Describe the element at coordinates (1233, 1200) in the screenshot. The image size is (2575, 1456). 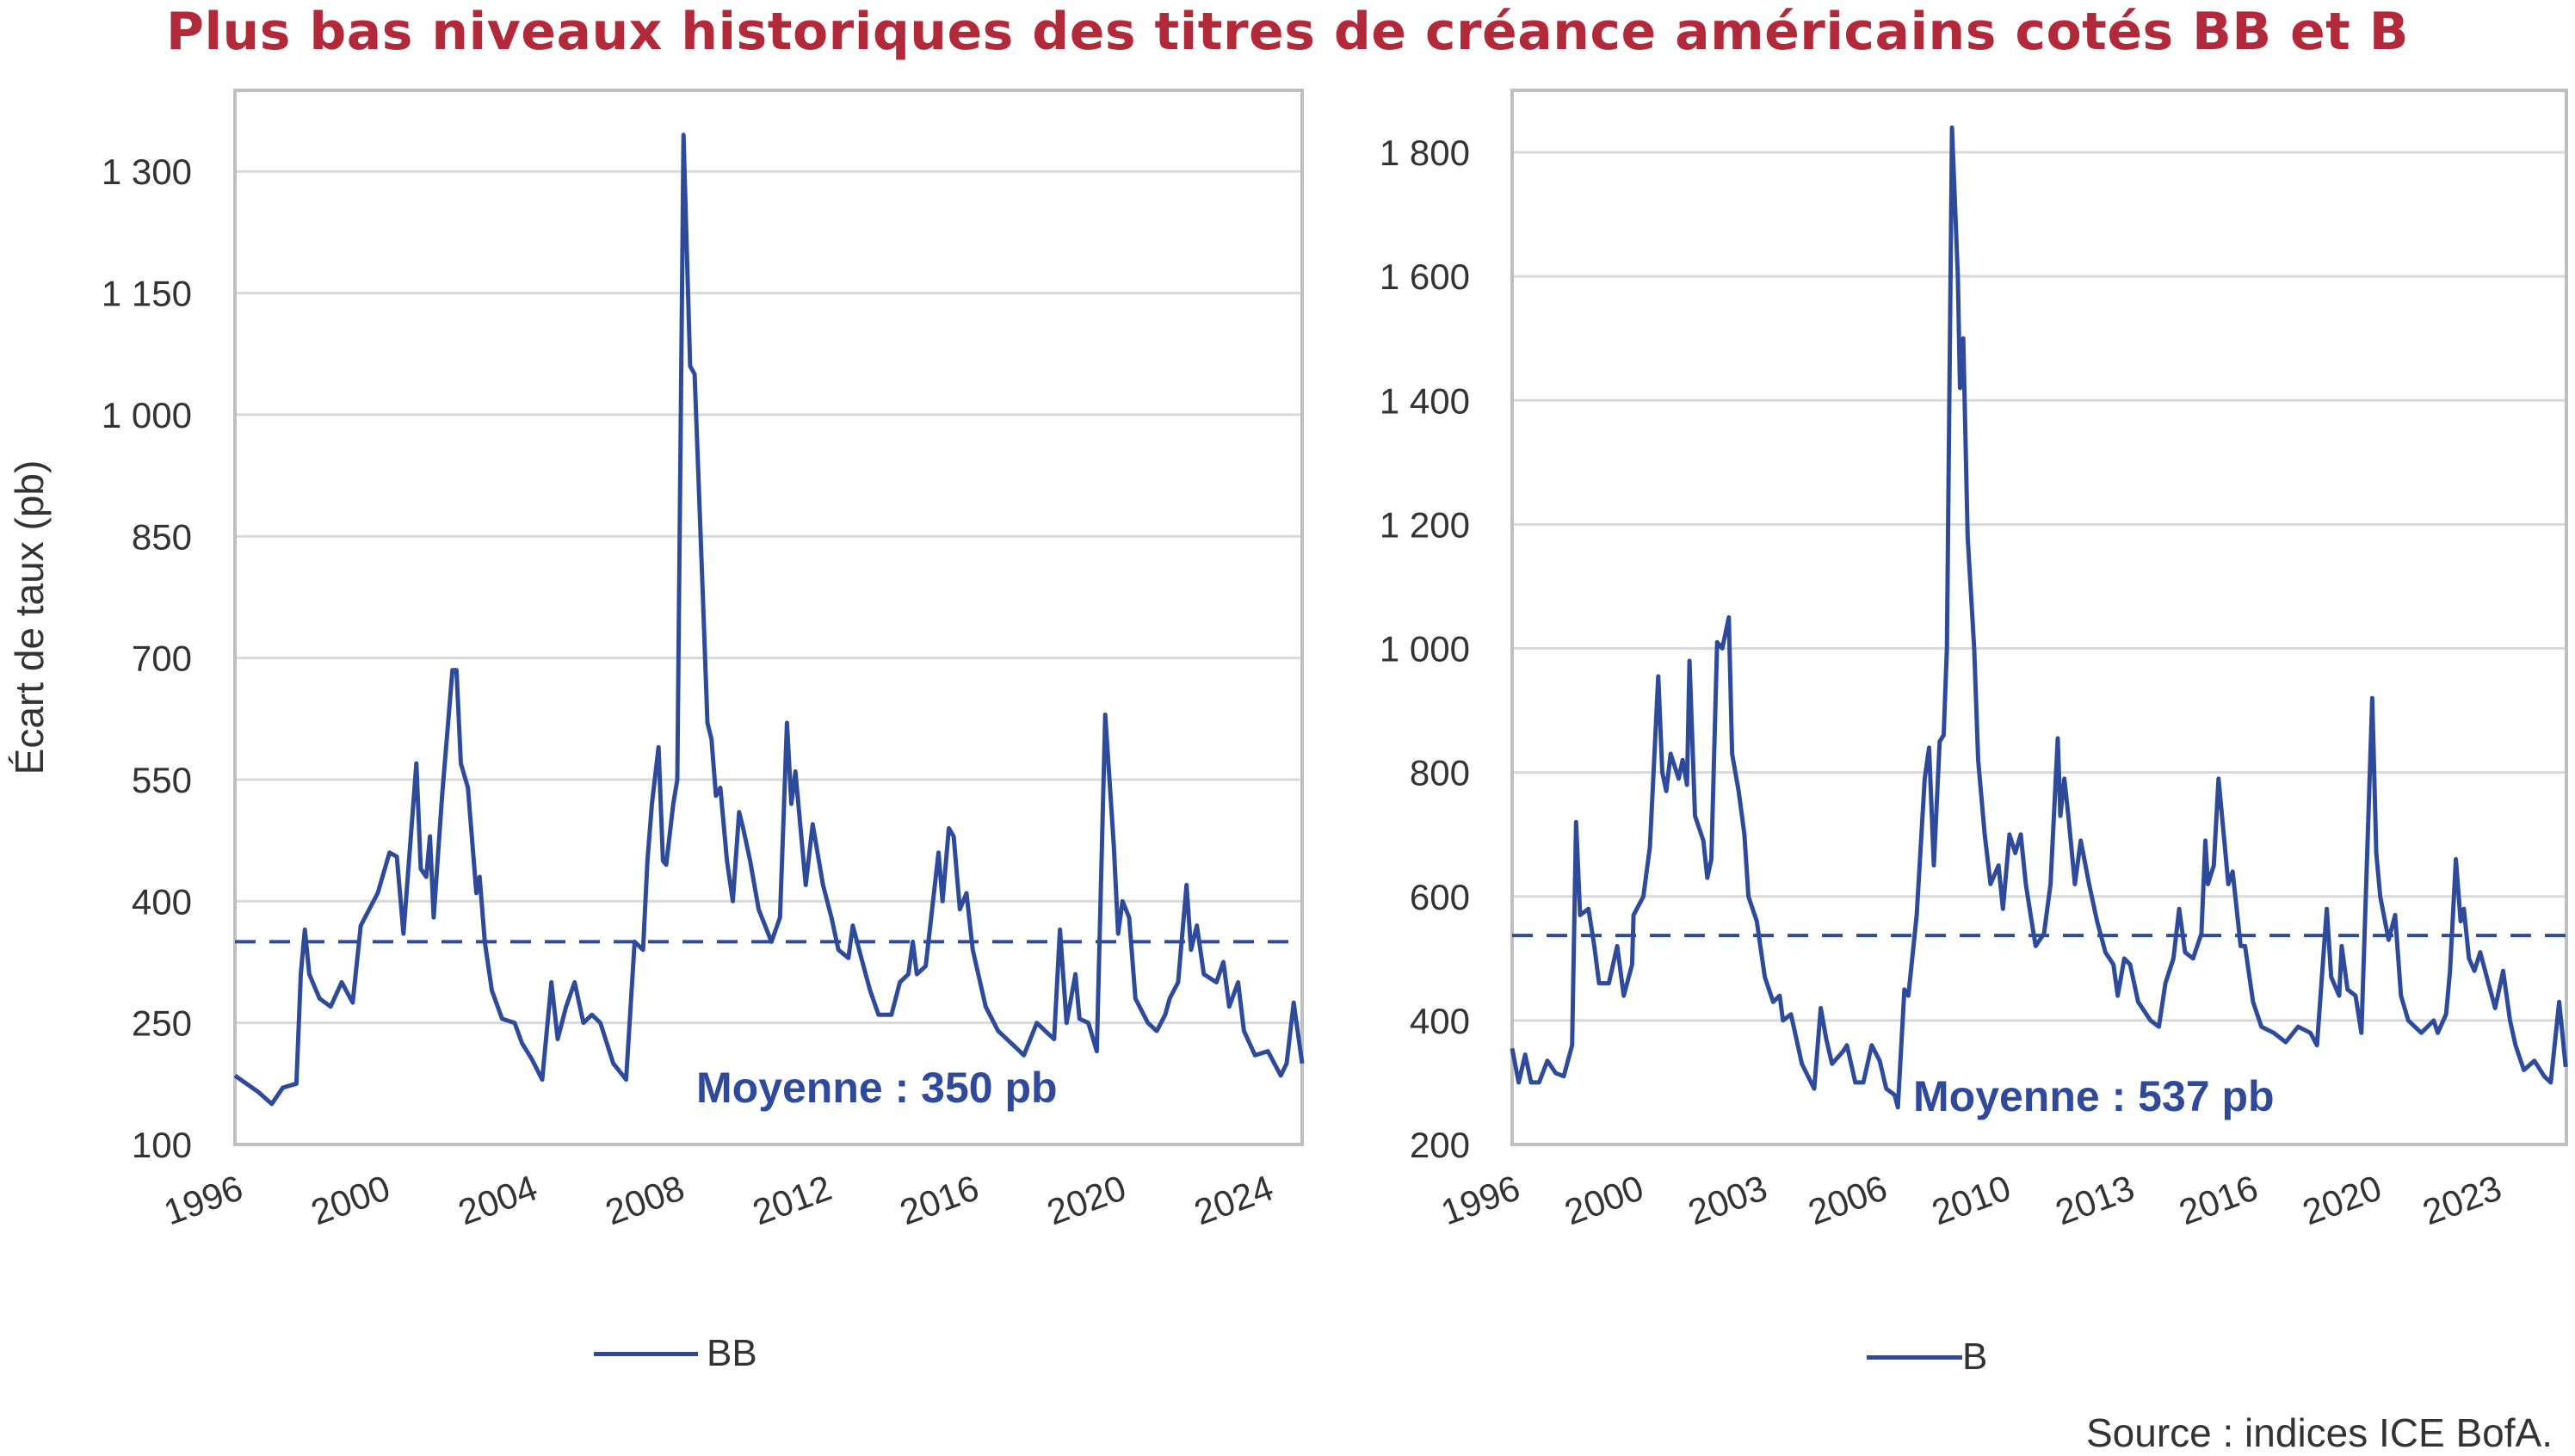
I see `x-tick-label: 2024` at that location.